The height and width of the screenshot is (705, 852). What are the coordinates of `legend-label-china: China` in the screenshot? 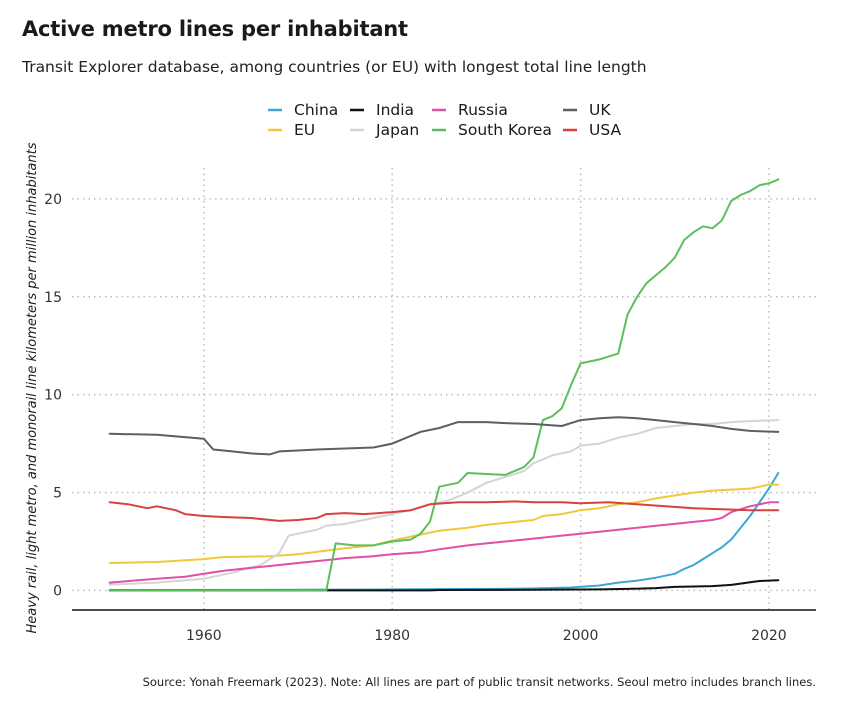 It's located at (316, 110).